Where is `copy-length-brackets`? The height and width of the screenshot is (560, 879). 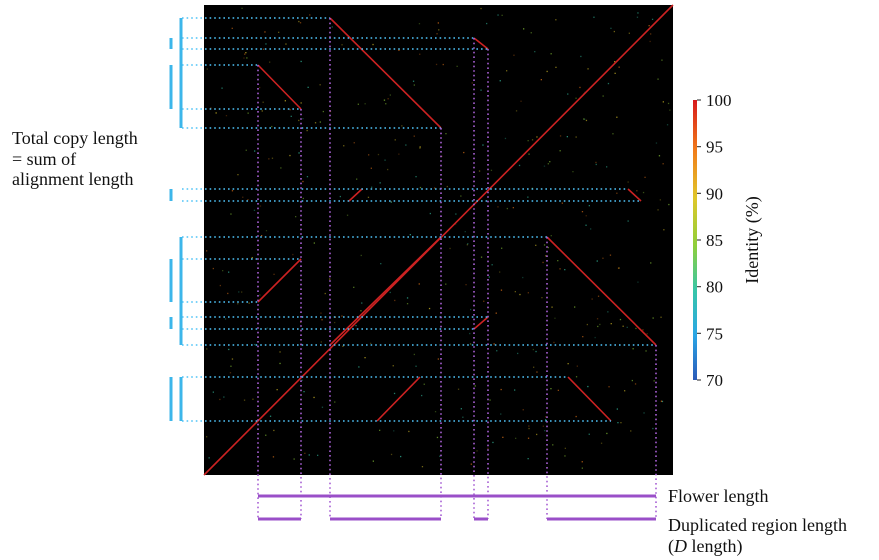
copy-length-brackets is located at coordinates (176, 219).